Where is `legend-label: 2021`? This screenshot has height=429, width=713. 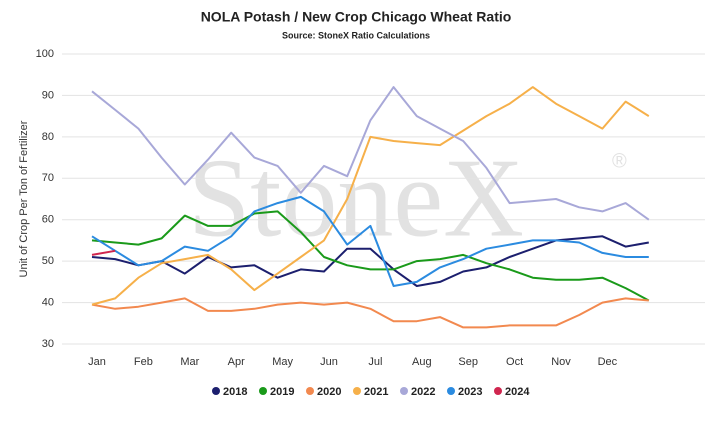
legend-label: 2021 is located at coordinates (376, 392).